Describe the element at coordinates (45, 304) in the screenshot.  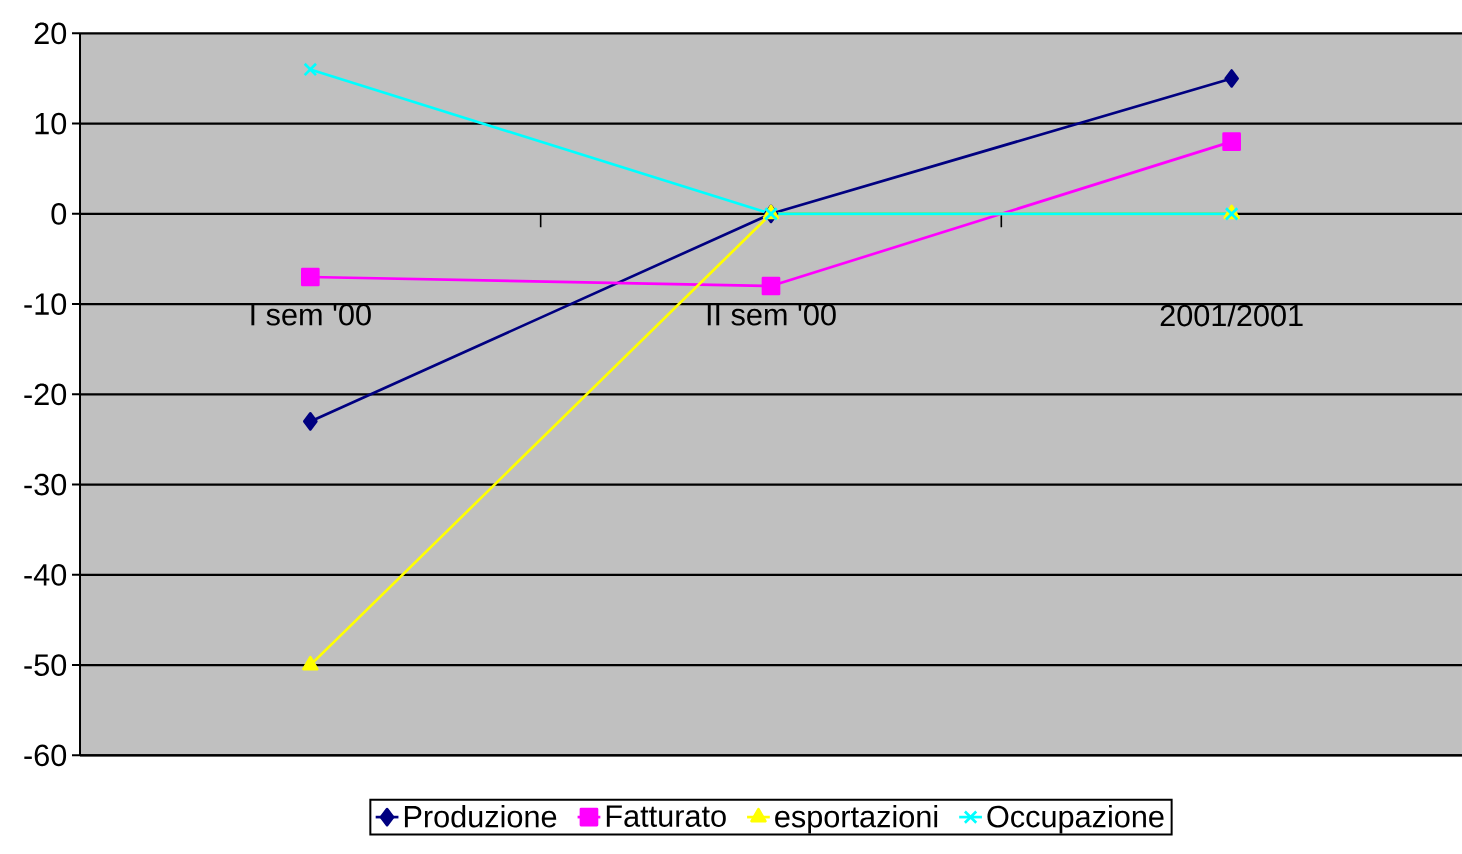
I see `y-tick-label: -10` at that location.